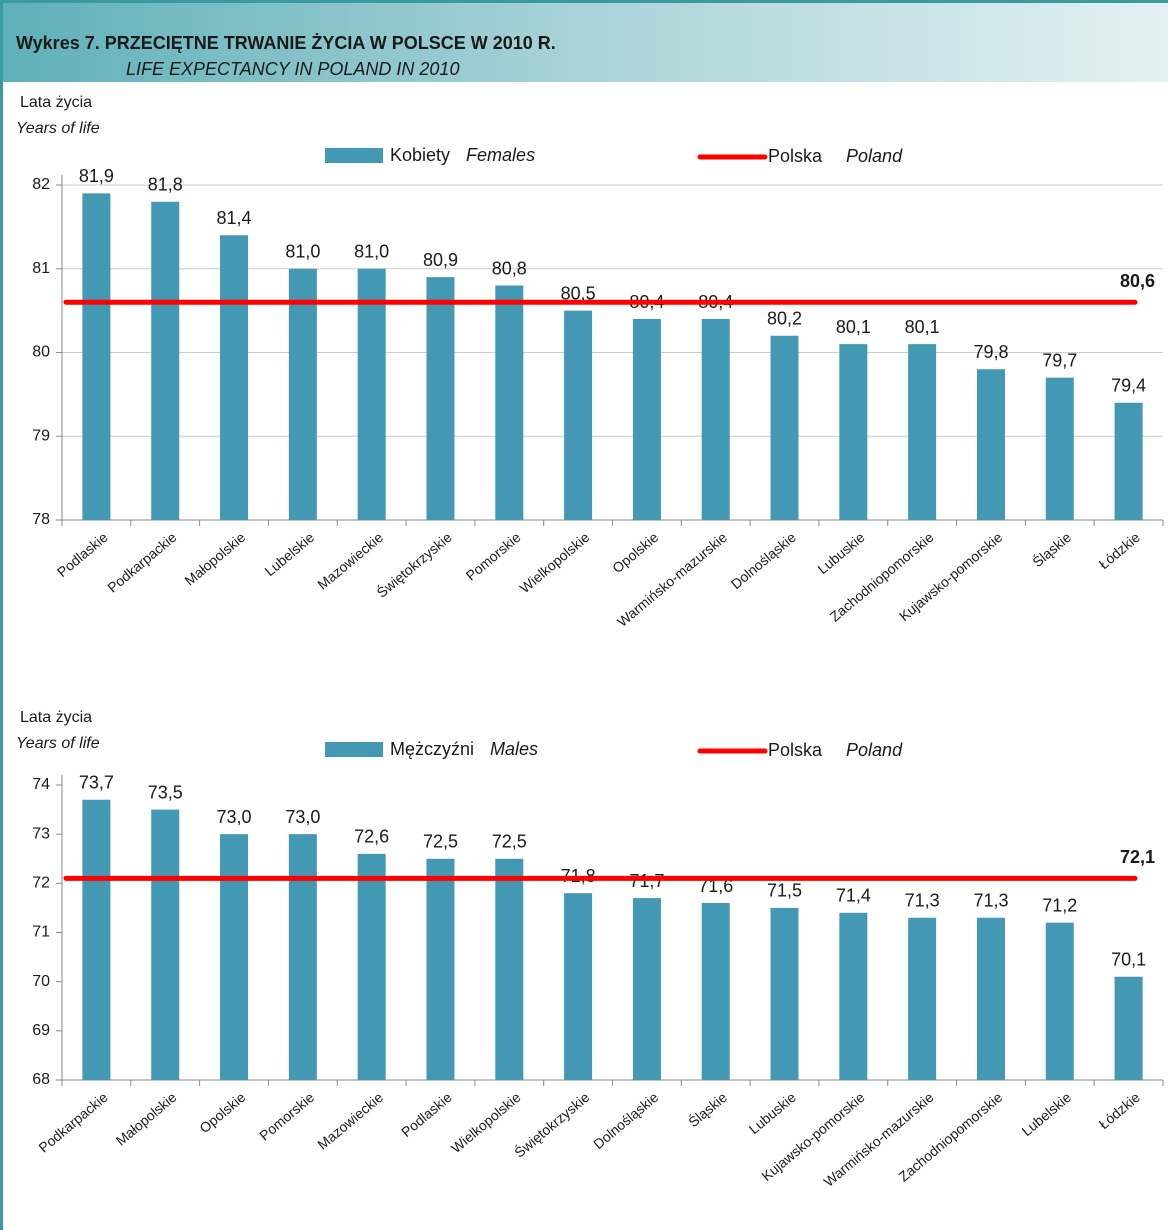 The height and width of the screenshot is (1230, 1168). I want to click on y-axis-label: Lata życia, so click(56, 102).